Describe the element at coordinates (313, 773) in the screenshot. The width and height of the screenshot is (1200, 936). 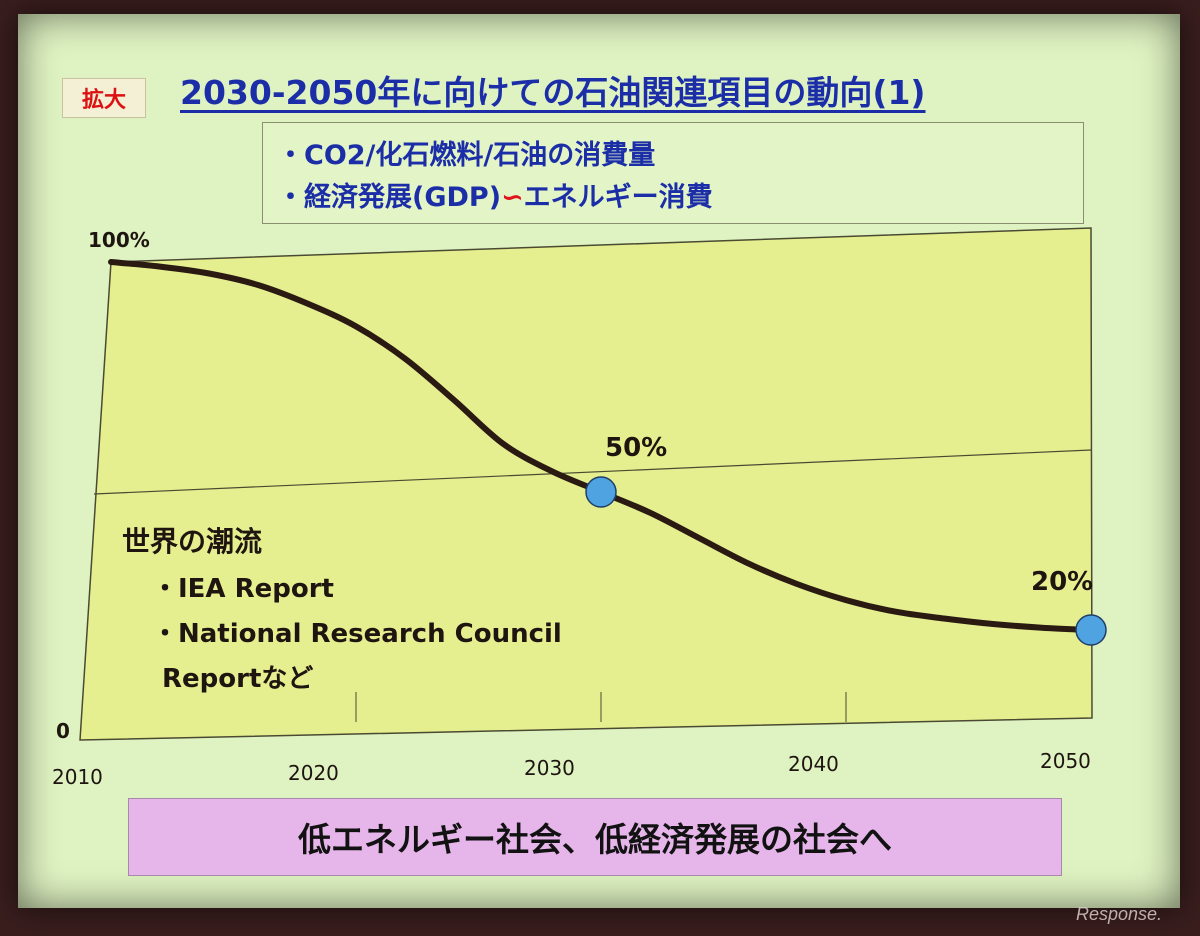
I see `x-tick-label: 2020` at that location.